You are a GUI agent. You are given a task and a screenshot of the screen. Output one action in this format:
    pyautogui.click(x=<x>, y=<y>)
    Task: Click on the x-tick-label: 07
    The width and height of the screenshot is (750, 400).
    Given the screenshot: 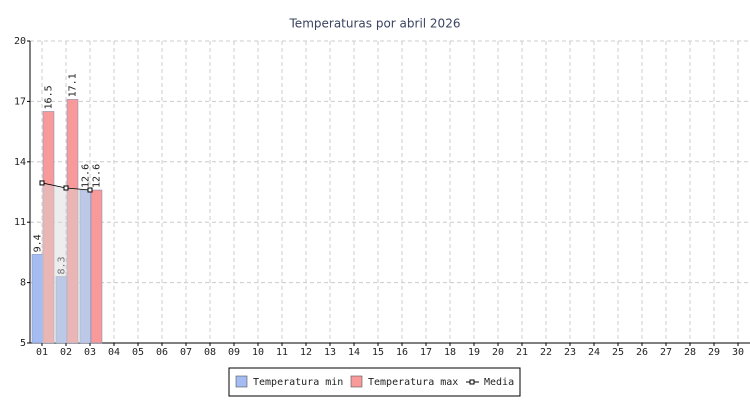 What is the action you would take?
    pyautogui.click(x=186, y=352)
    